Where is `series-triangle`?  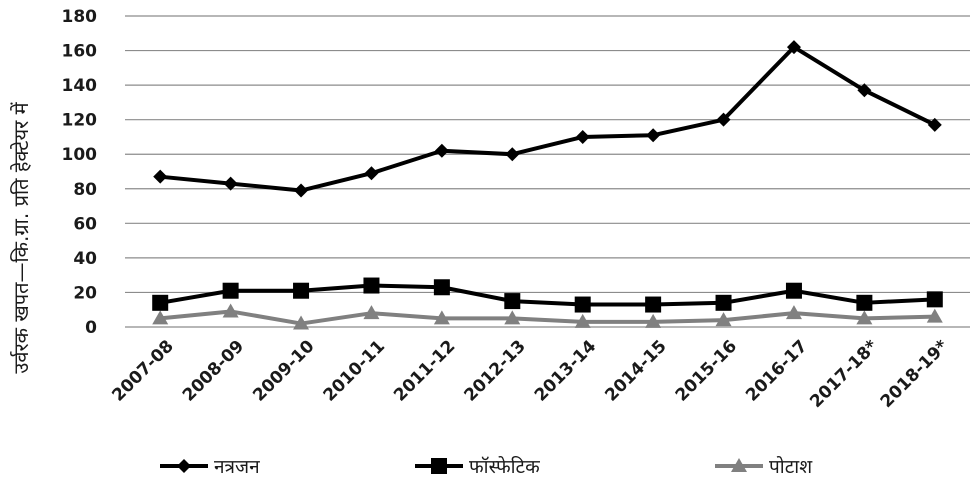 series-triangle is located at coordinates (547, 316).